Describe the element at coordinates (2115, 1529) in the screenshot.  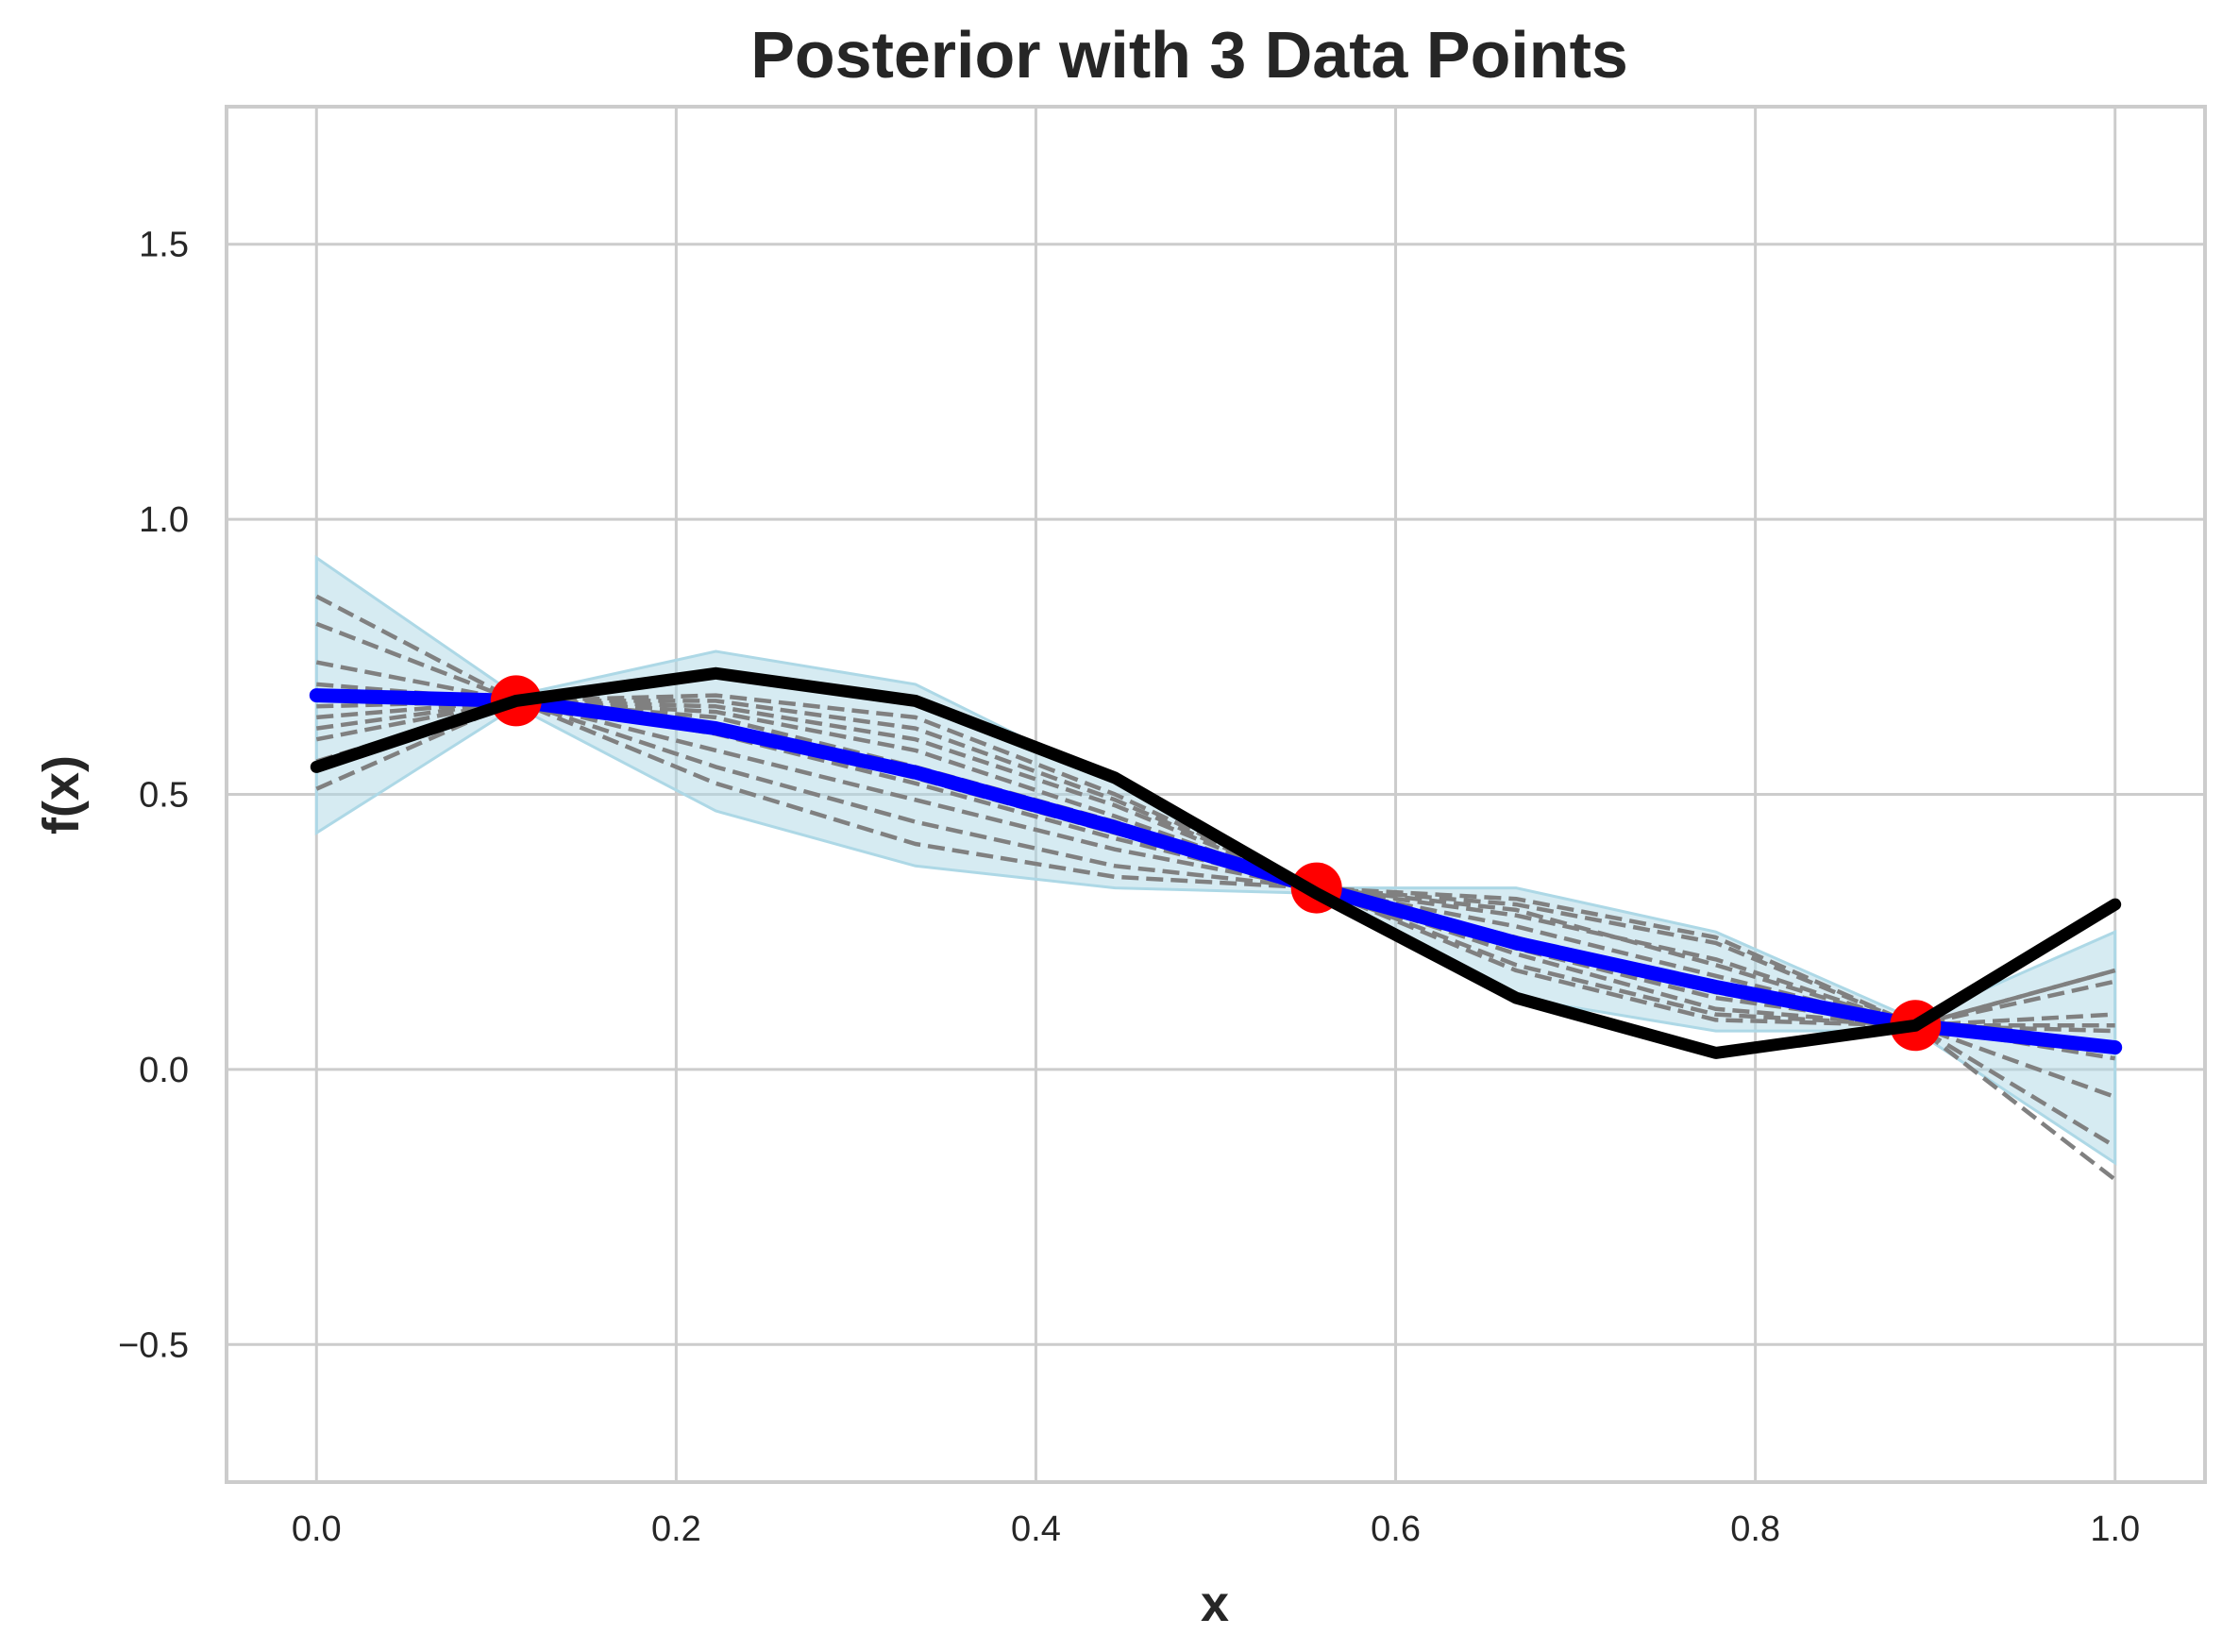
I see `x-tick-label: 1.0` at that location.